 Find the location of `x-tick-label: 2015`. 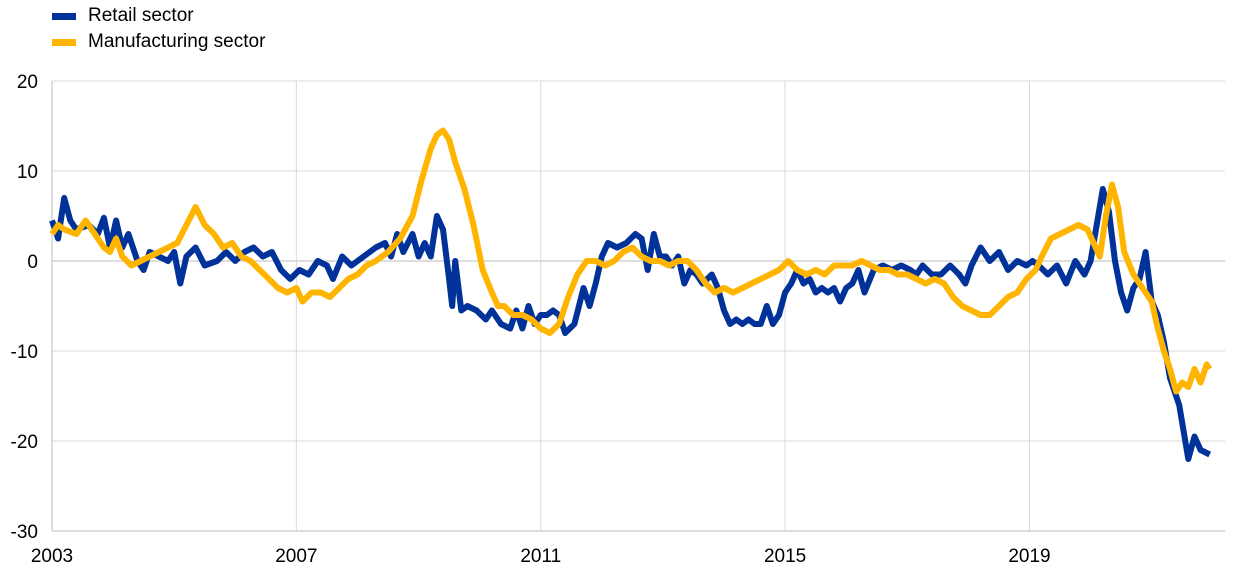

x-tick-label: 2015 is located at coordinates (785, 556).